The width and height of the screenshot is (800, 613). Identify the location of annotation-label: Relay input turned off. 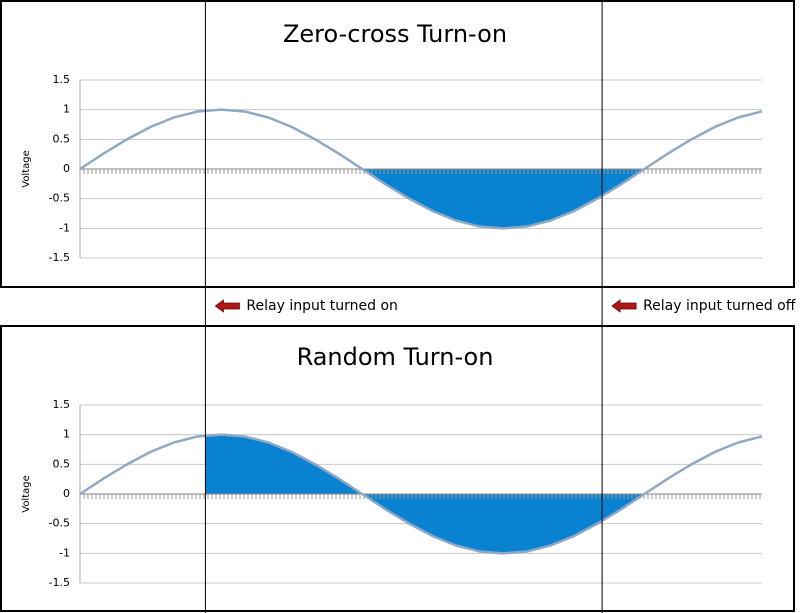
(719, 306).